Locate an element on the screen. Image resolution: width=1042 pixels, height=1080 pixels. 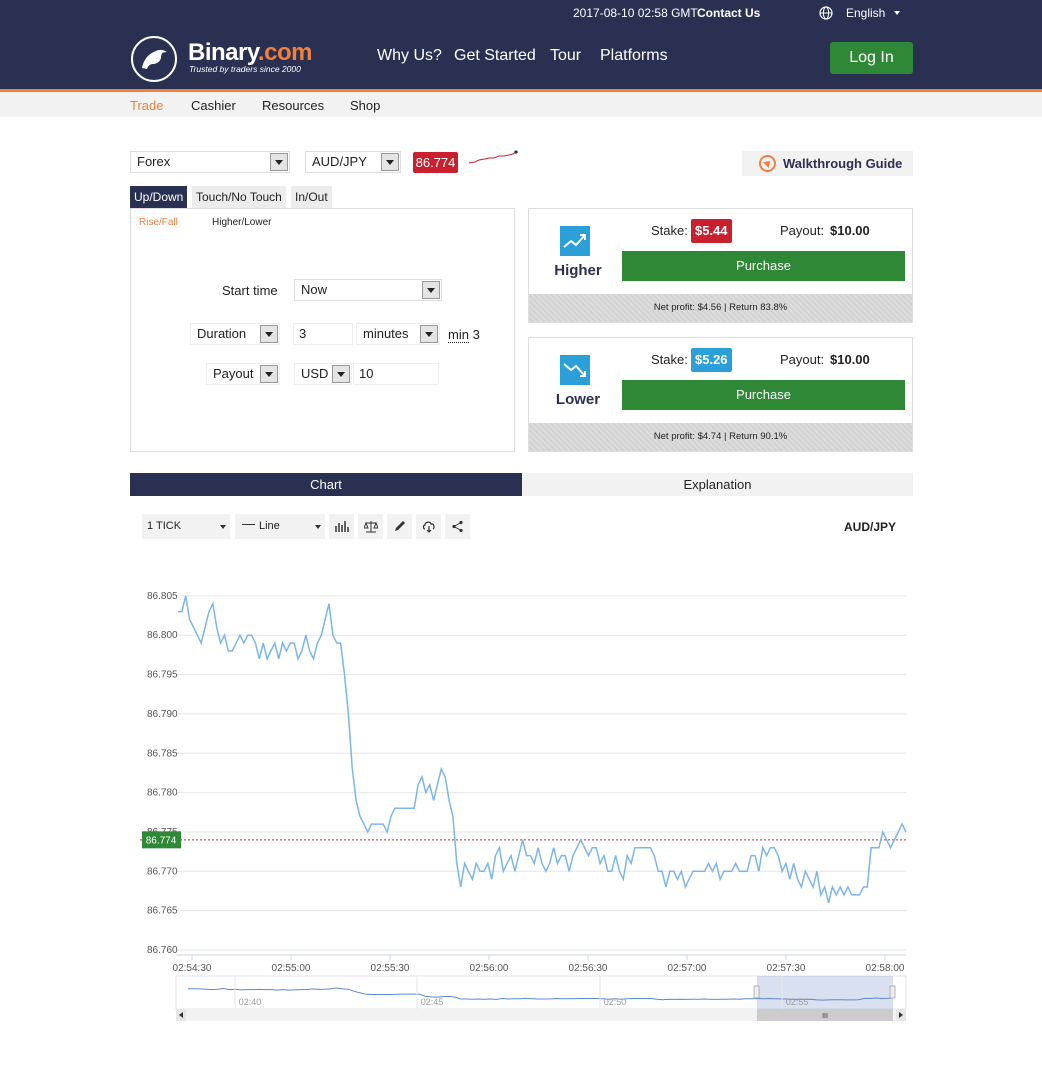
tab-chart: Chart is located at coordinates (326, 484).